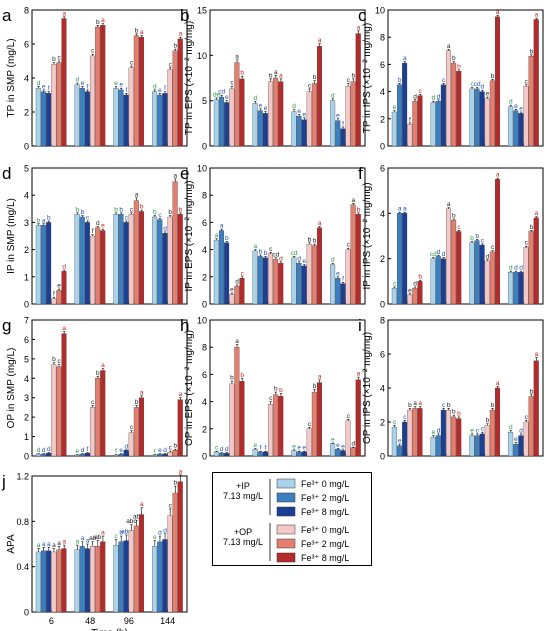  What do you see at coordinates (382, 321) in the screenshot?
I see `y-tick-label: 8` at bounding box center [382, 321].